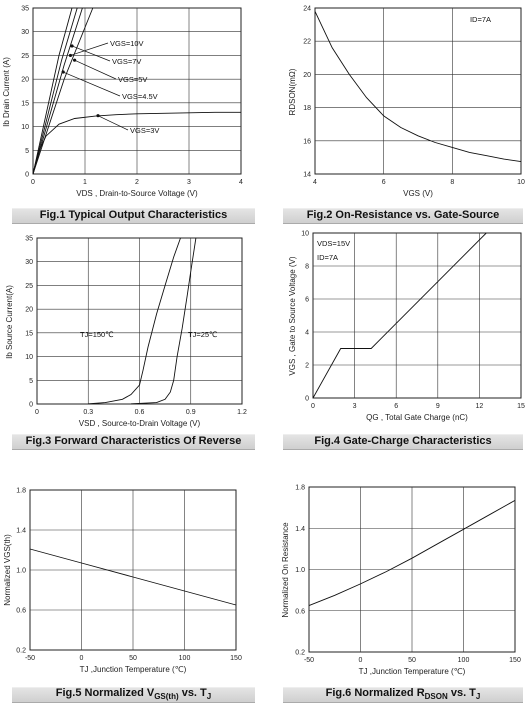 This screenshot has height=710, width=530. What do you see at coordinates (133, 577) in the screenshot?
I see `chart-5-series-1-line` at bounding box center [133, 577].